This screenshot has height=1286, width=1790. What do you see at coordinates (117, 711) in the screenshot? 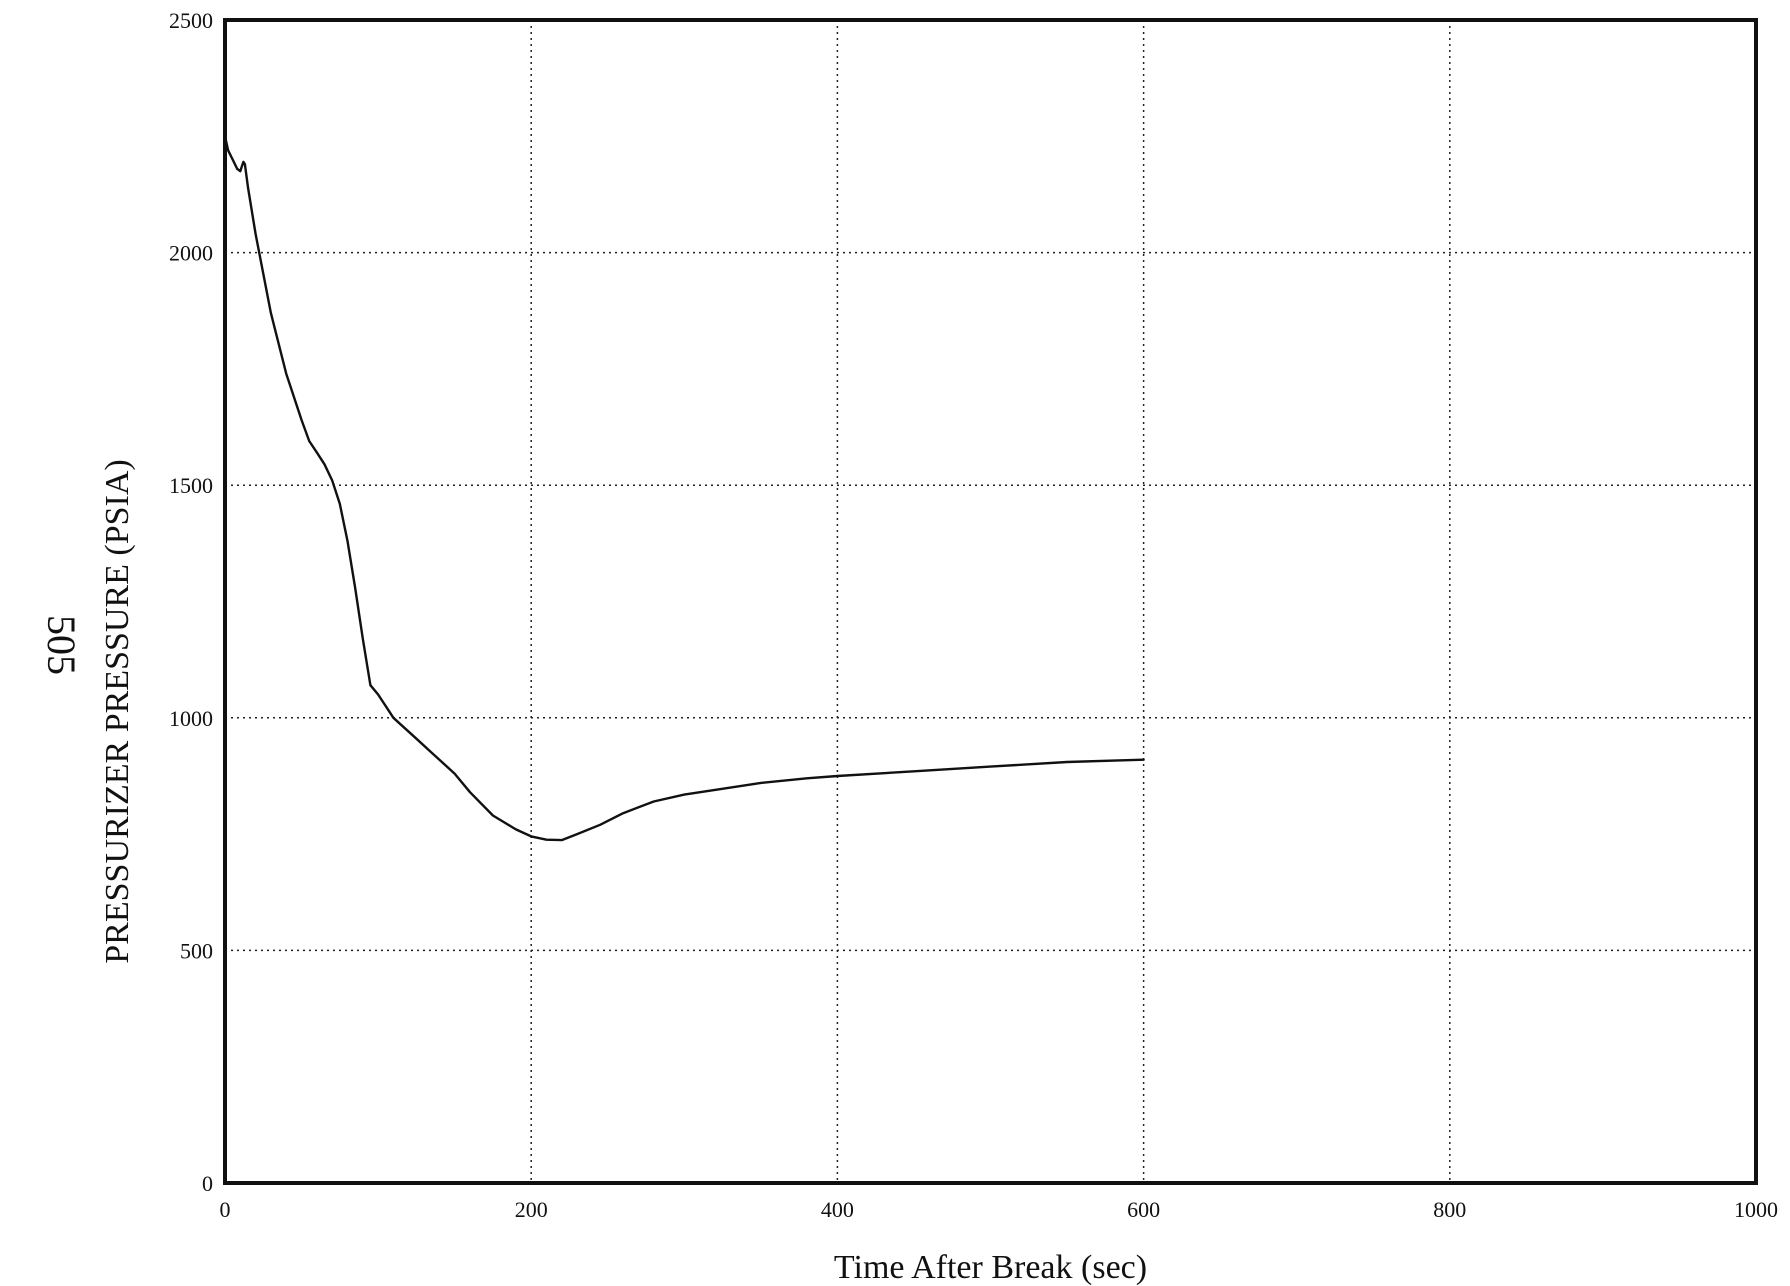
I see `y-axis-title: PRESSURIZER PRESSURE (PSIA)` at bounding box center [117, 711].